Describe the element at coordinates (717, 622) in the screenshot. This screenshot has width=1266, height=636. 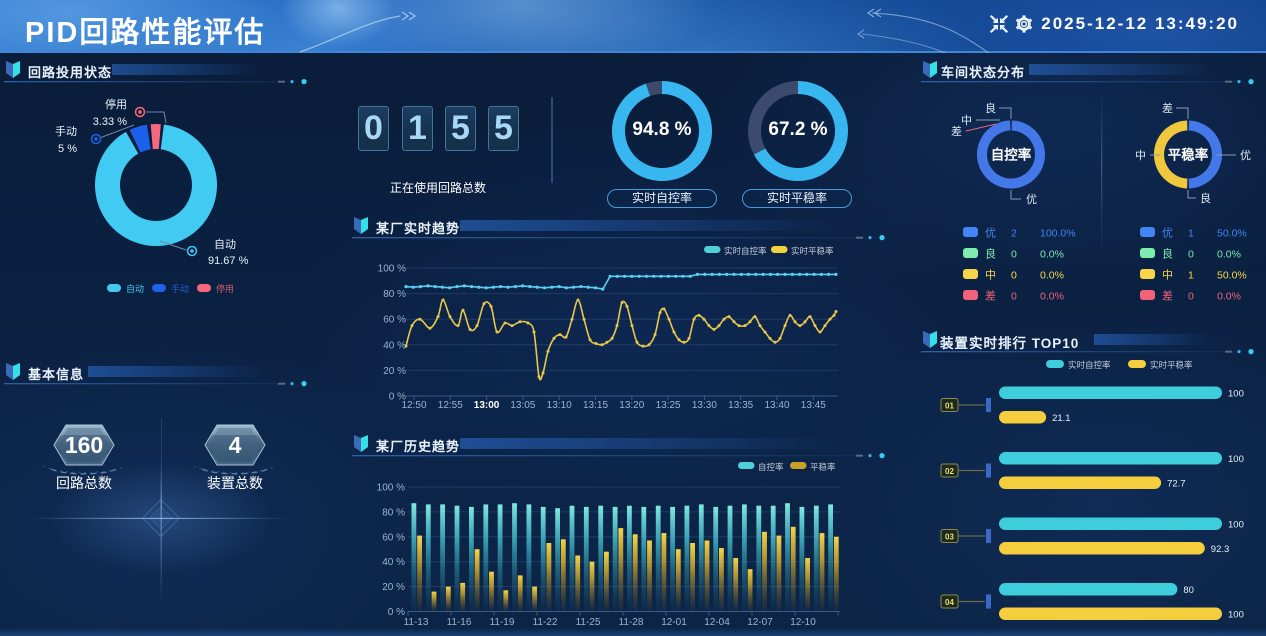
I see `svg-text: 12-04` at that location.